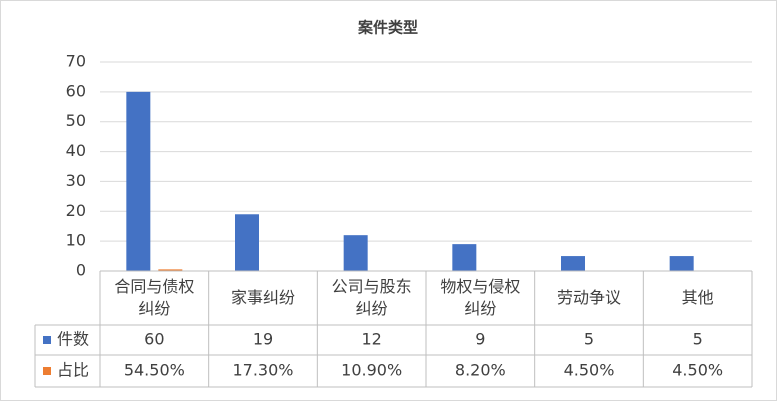  I want to click on y-tick-label: 30, so click(76, 180).